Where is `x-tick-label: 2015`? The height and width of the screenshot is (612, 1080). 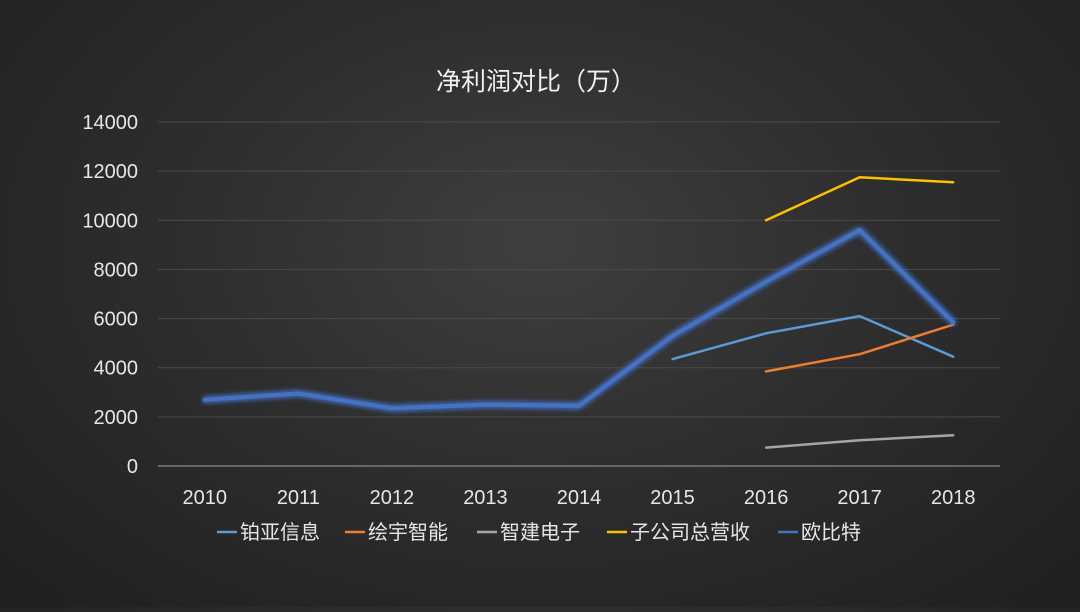 x-tick-label: 2015 is located at coordinates (672, 498).